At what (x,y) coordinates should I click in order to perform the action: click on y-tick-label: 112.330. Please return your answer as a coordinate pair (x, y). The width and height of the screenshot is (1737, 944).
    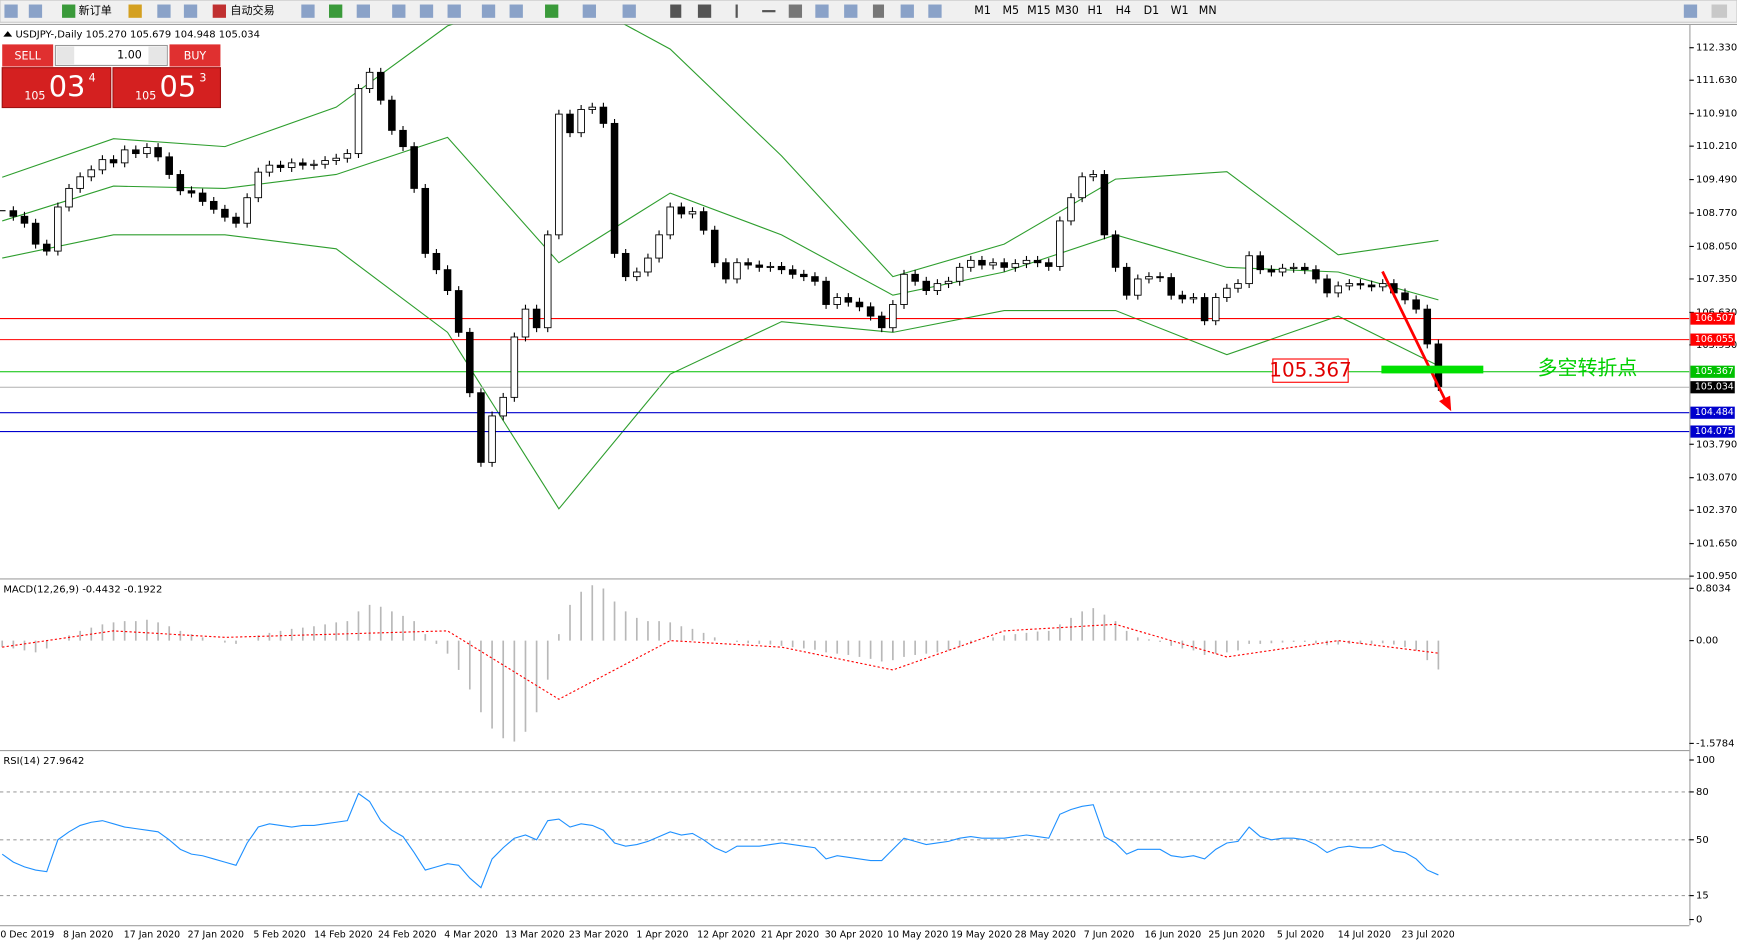
    Looking at the image, I should click on (1716, 48).